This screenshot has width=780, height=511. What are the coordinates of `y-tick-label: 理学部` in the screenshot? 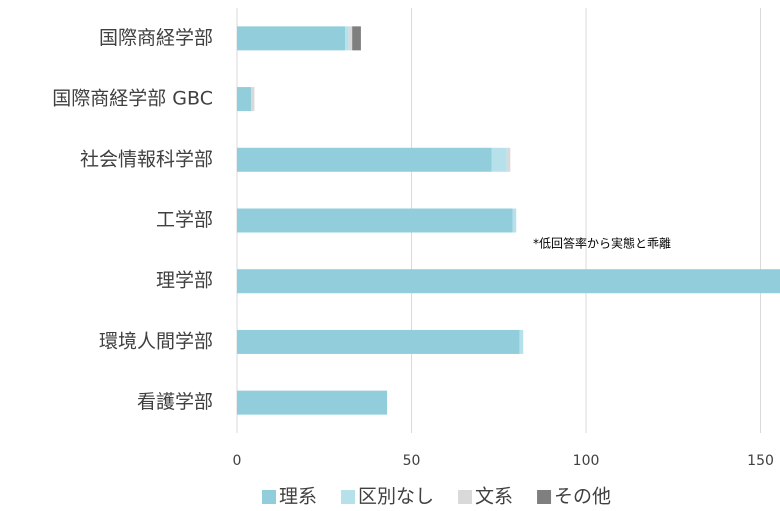 It's located at (184, 281).